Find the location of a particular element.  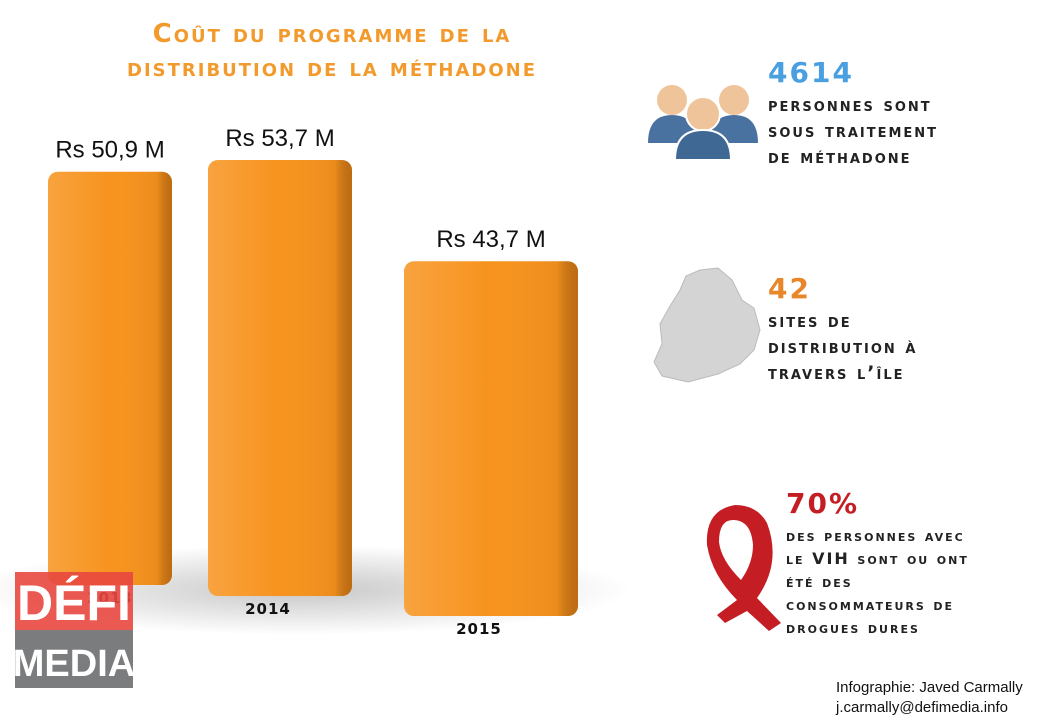

x-tick-label: 2014 is located at coordinates (268, 609).